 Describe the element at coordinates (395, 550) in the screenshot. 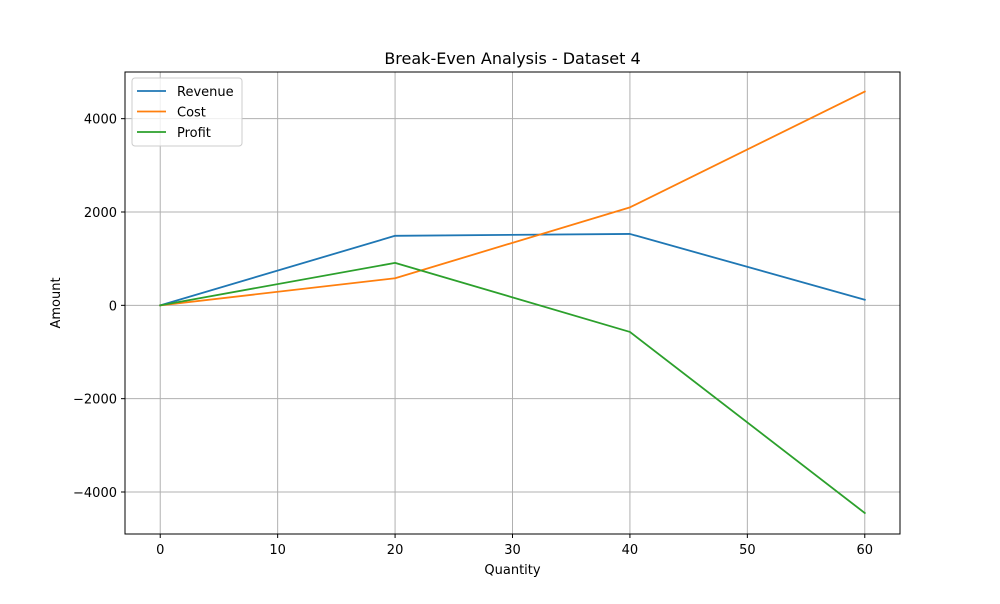

I see `x-tick-label: 20` at that location.